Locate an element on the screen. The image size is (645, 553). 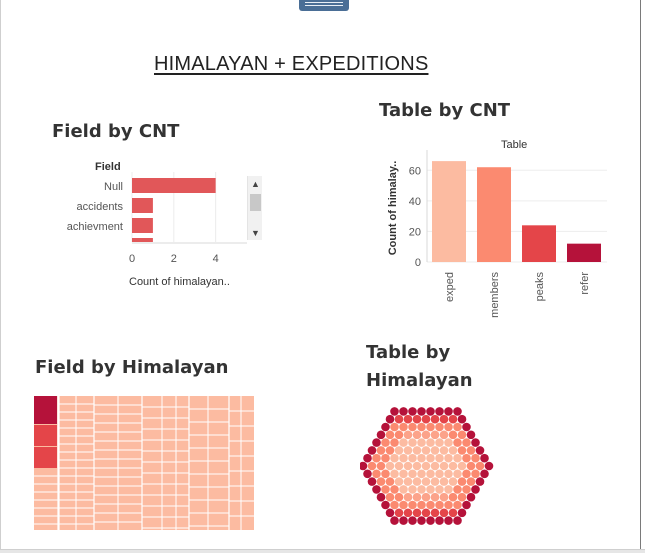
field-by-cnt-chart: Null accidents achievment 0 2 4 is located at coordinates (152, 232).